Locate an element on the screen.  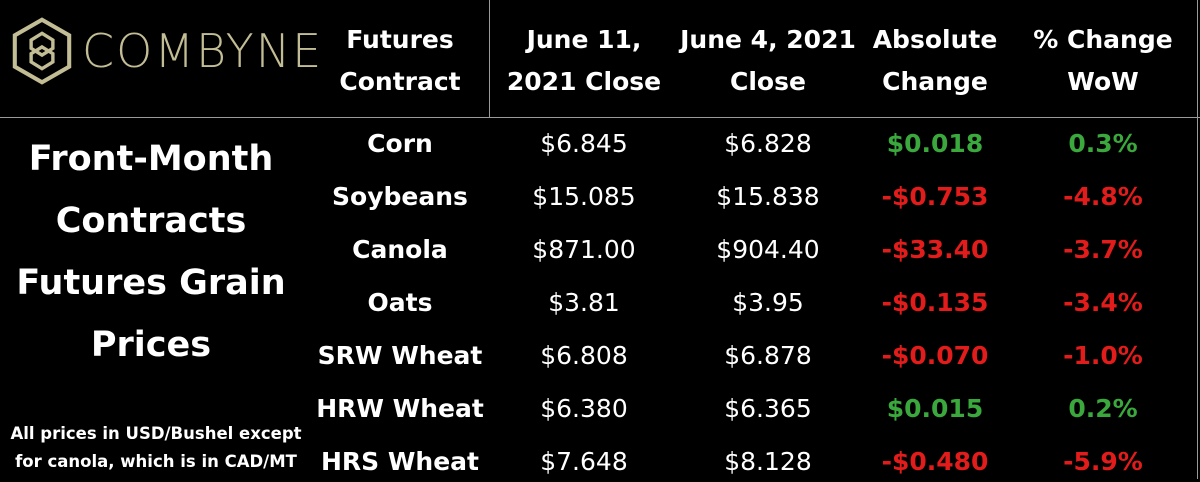
current-close-value: $15.085 is located at coordinates (584, 196).